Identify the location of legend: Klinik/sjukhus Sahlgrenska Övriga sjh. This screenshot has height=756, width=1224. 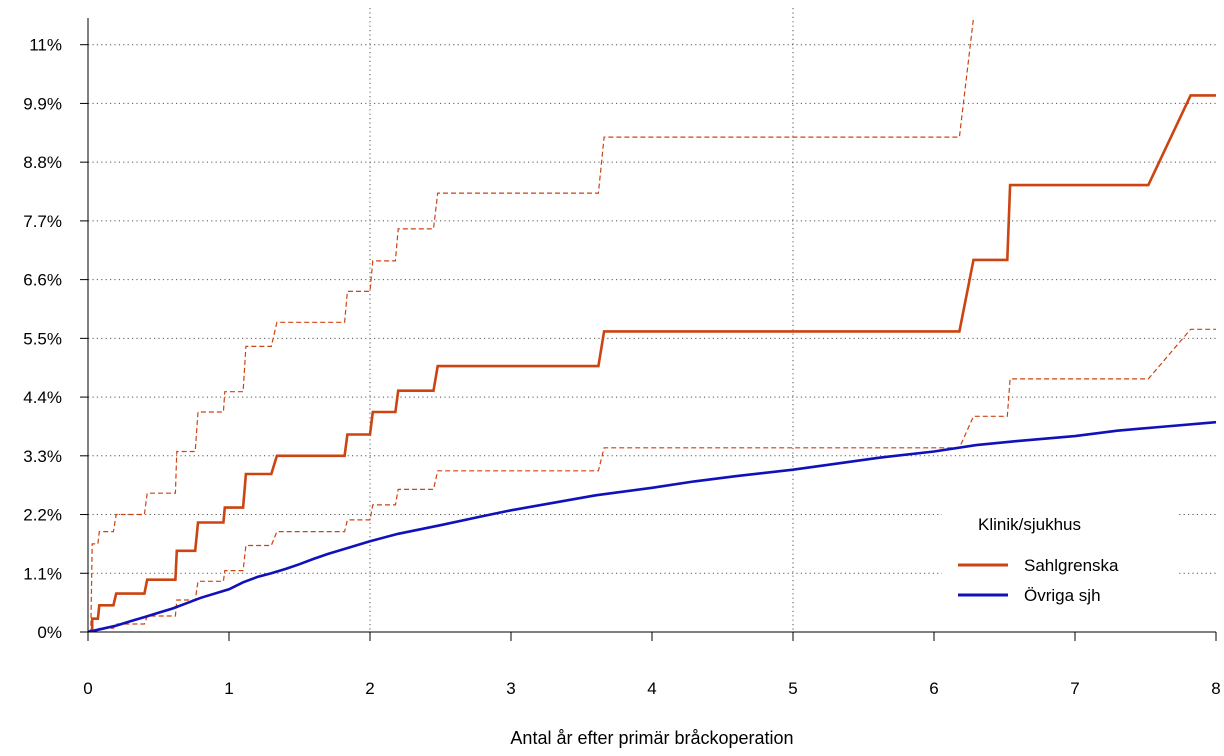
(1059, 565).